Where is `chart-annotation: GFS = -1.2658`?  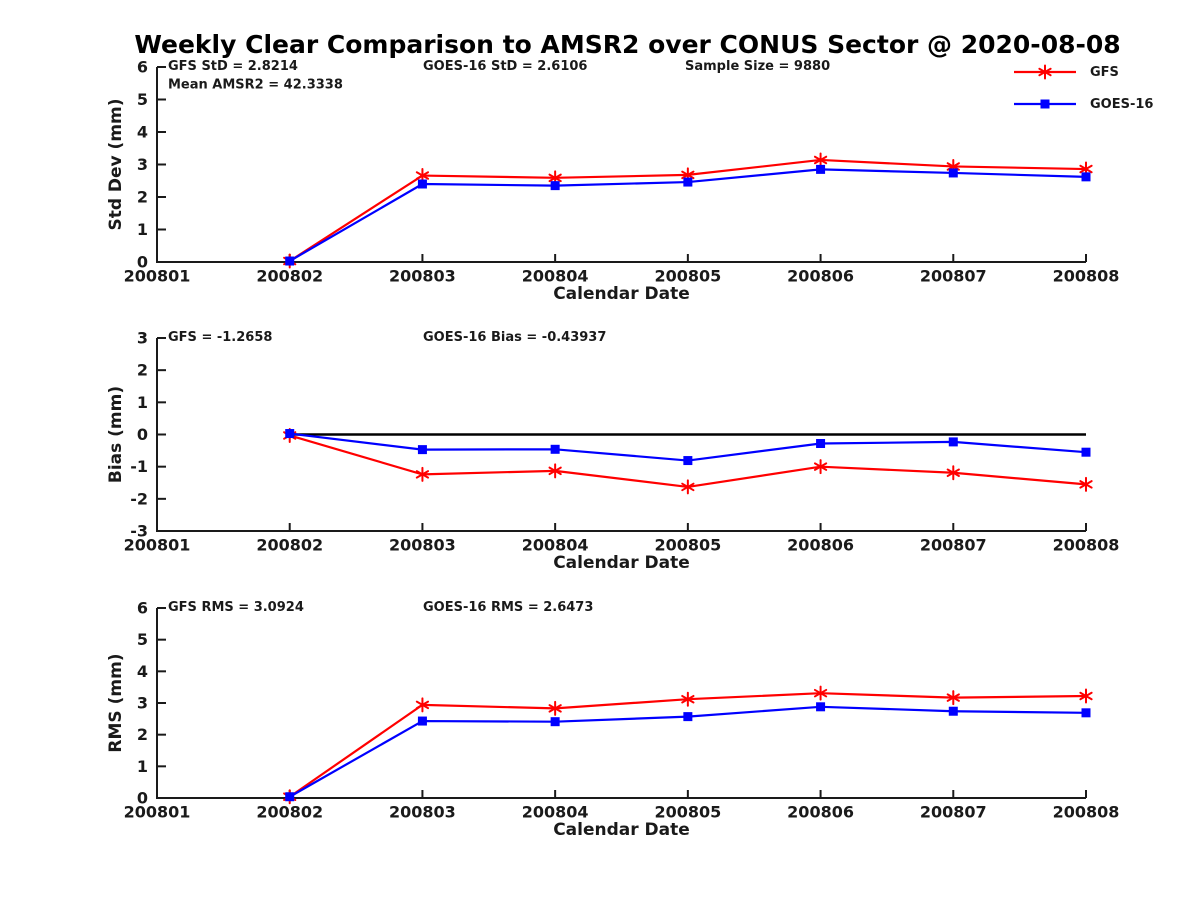 chart-annotation: GFS = -1.2658 is located at coordinates (220, 337).